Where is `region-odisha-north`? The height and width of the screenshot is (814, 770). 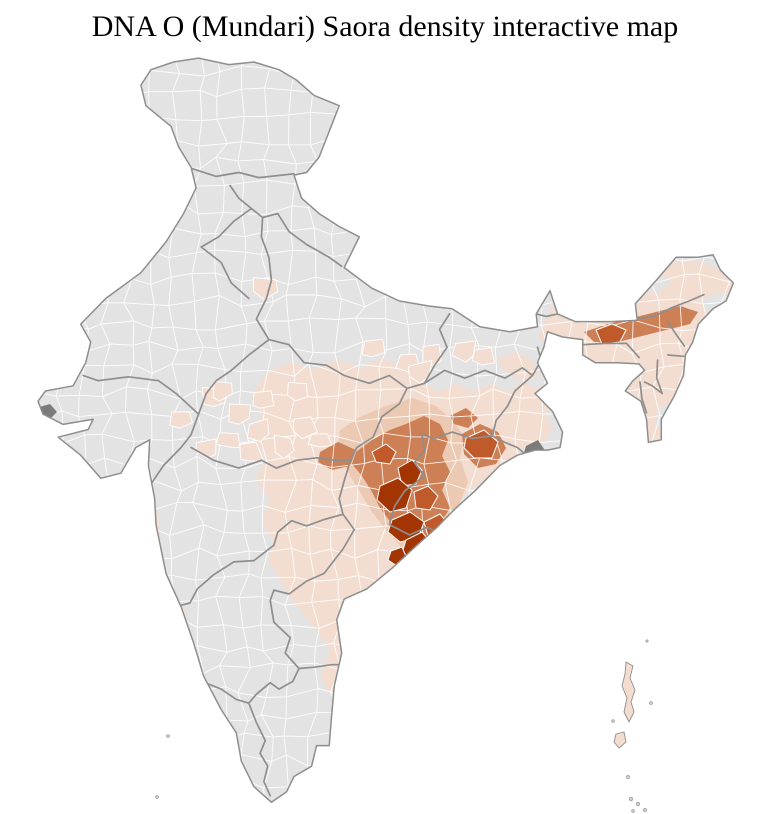
region-odisha-north is located at coordinates (464, 418).